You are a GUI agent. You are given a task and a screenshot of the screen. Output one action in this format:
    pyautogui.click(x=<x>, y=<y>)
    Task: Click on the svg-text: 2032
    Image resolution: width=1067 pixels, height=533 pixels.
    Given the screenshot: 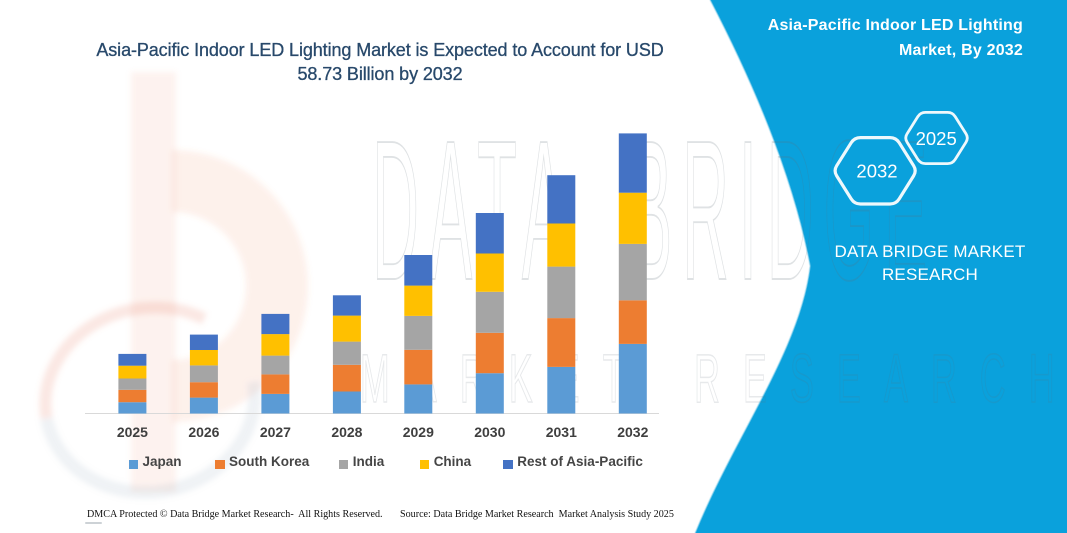 What is the action you would take?
    pyautogui.click(x=876, y=171)
    